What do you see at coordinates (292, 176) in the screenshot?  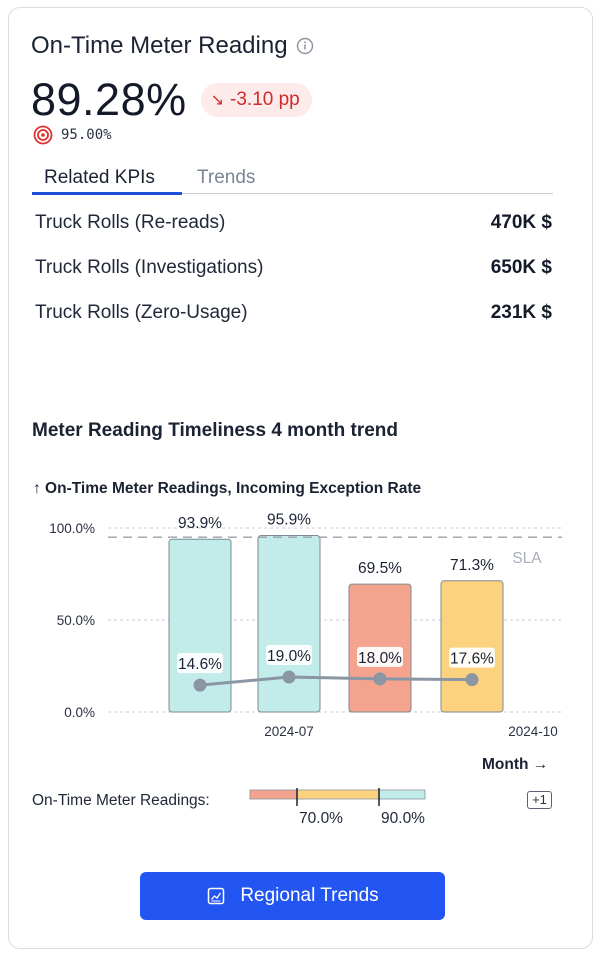 I see `tab-bar: Related KPIs Trends` at bounding box center [292, 176].